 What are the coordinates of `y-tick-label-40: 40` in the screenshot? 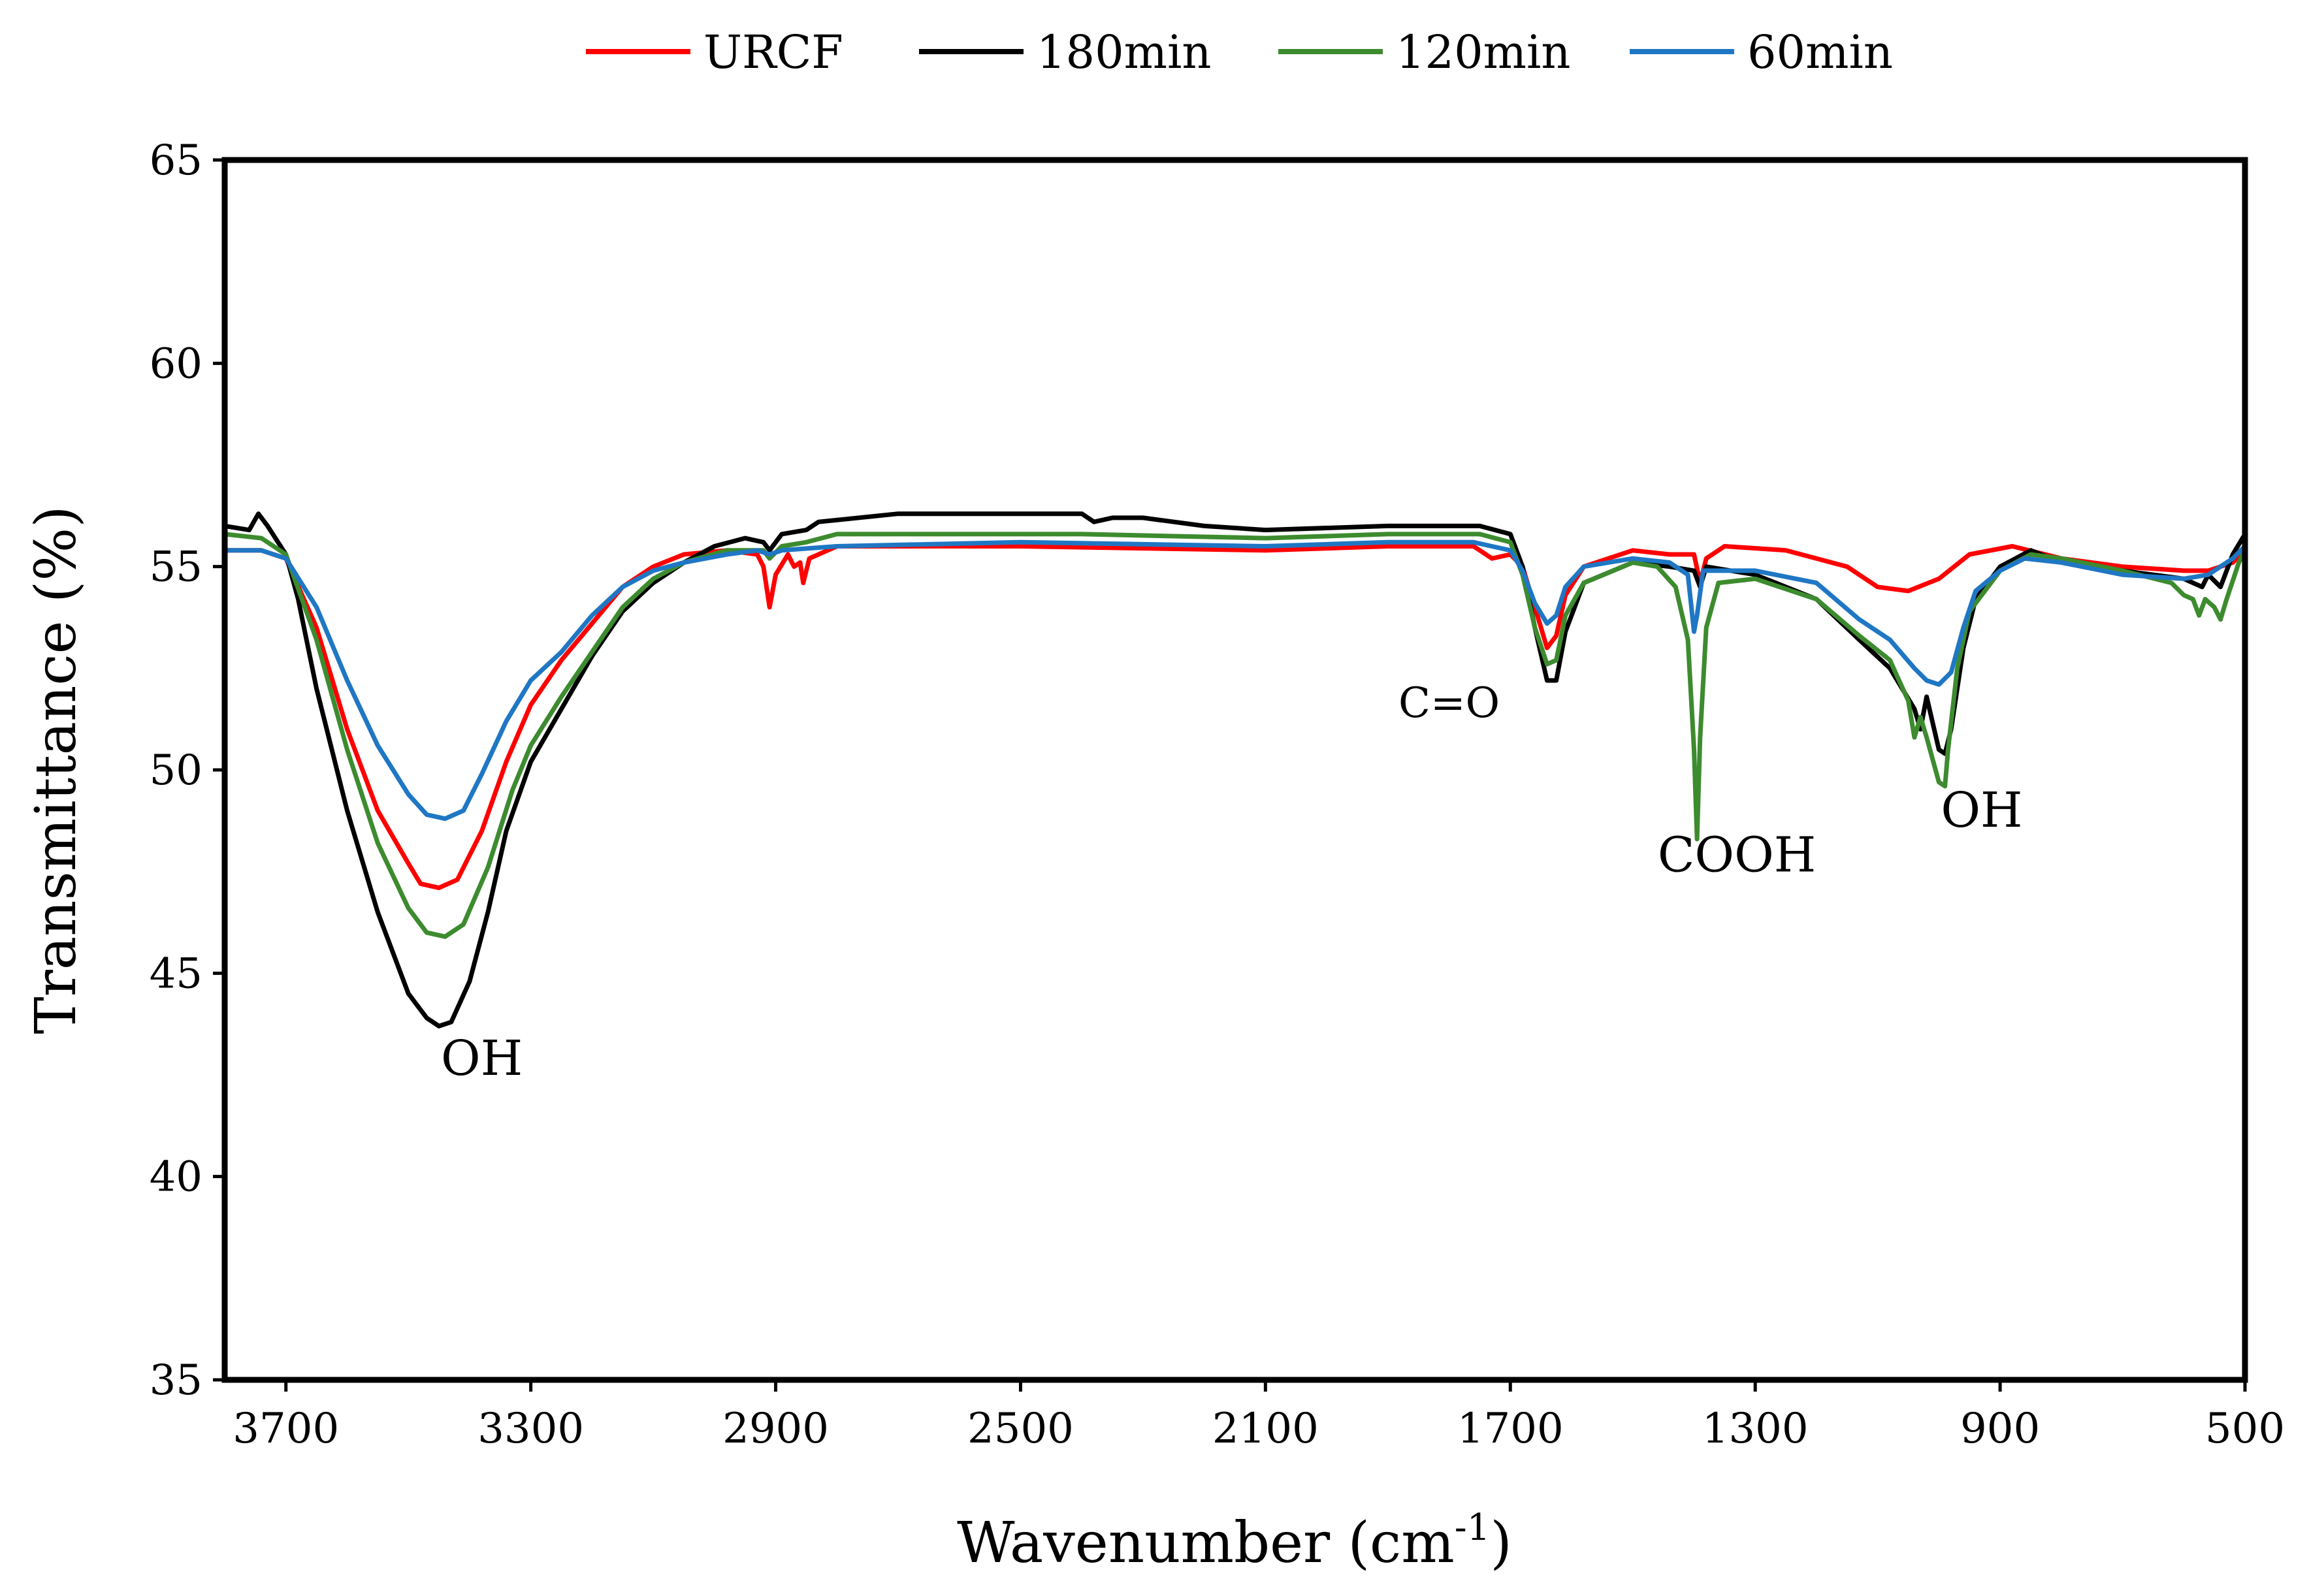 It's located at (176, 1177).